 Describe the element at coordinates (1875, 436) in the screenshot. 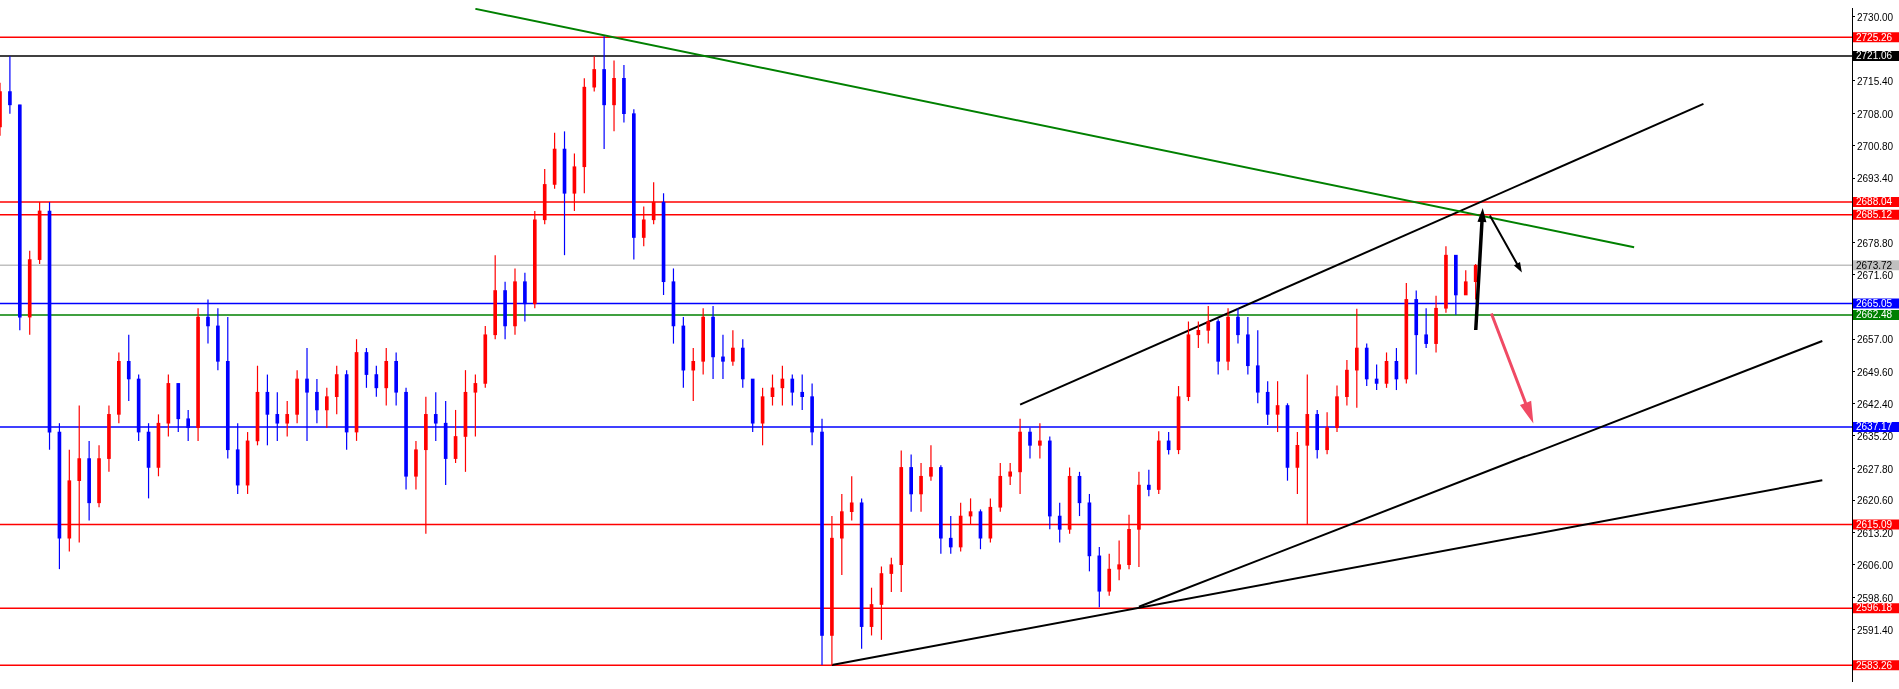

I see `y-tick-label: 2635.20` at that location.